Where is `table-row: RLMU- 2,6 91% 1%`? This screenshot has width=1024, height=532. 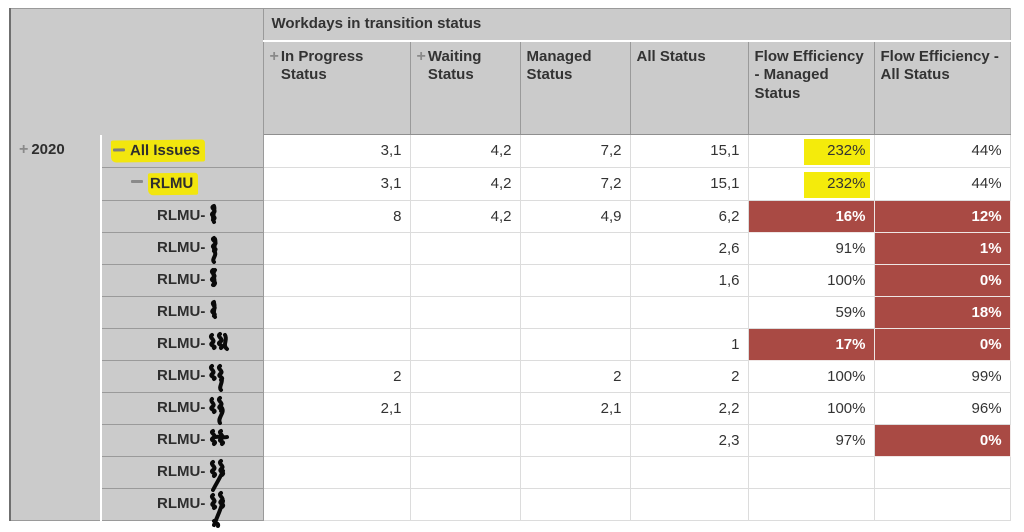 table-row: RLMU- 2,6 91% 1% is located at coordinates (510, 248).